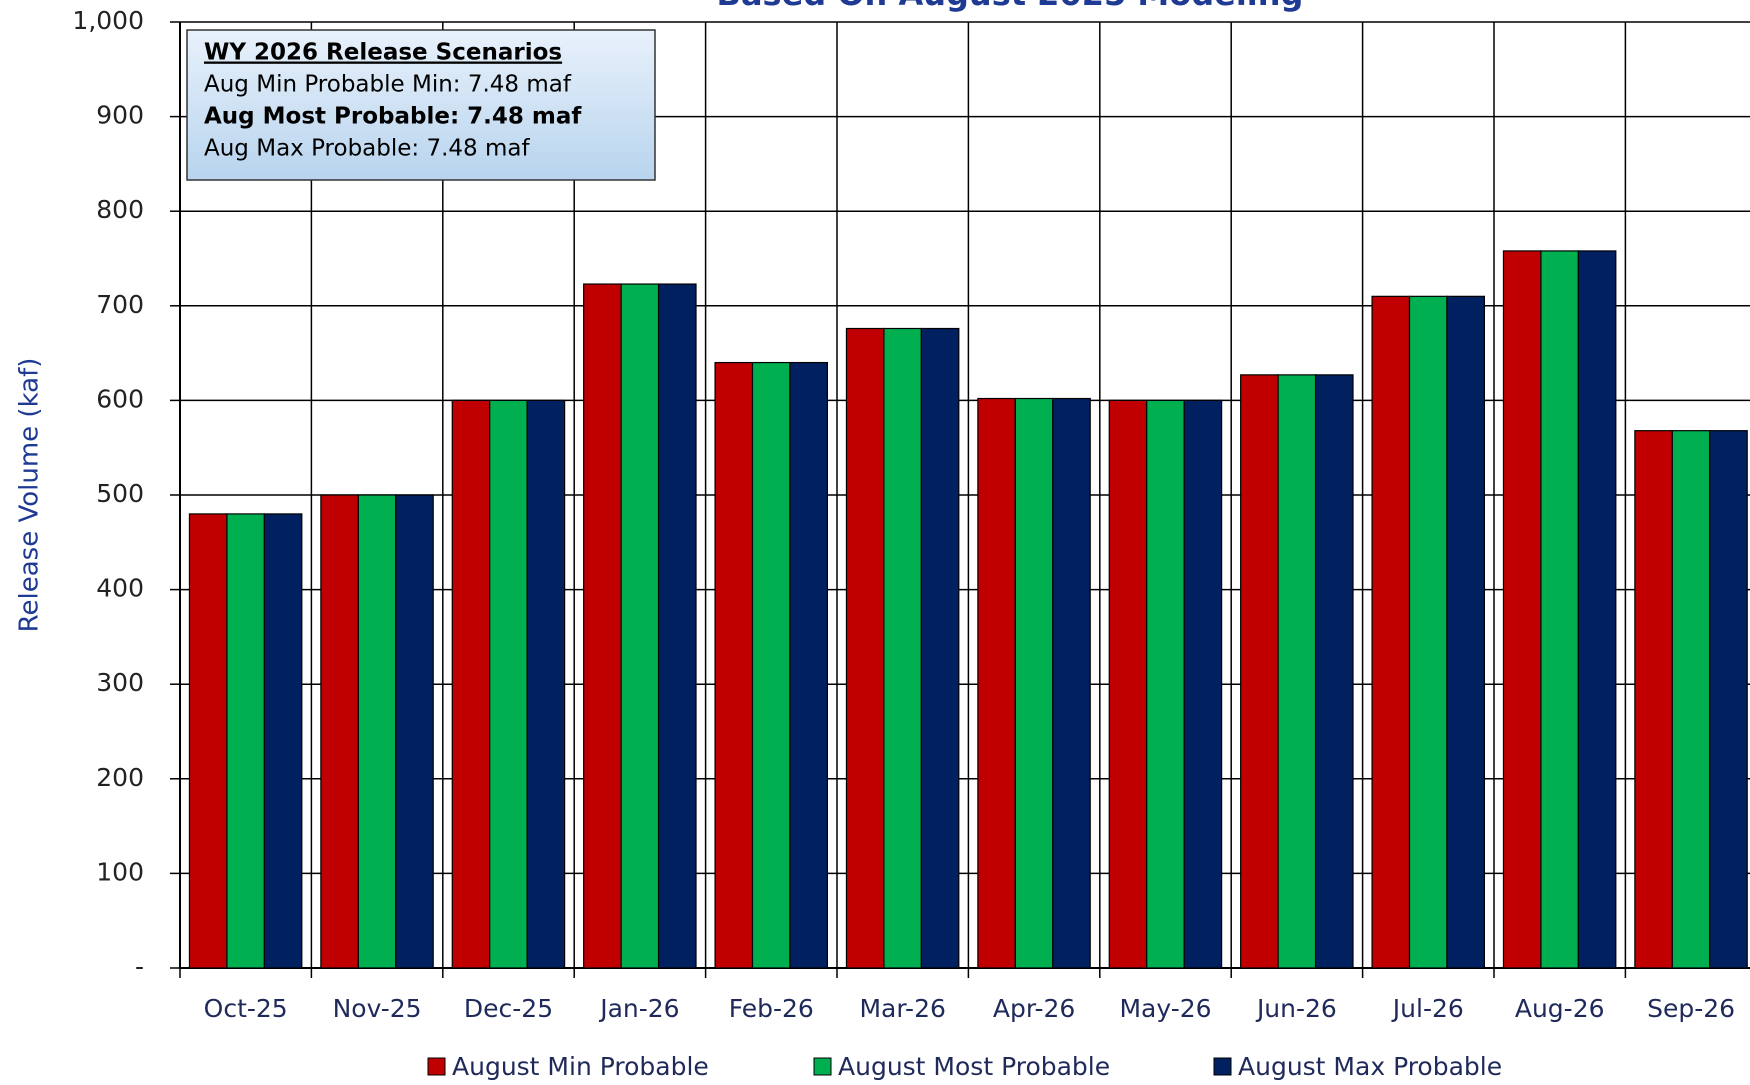 This screenshot has height=1085, width=1750. Describe the element at coordinates (120, 871) in the screenshot. I see `y-tick-label: 100` at that location.